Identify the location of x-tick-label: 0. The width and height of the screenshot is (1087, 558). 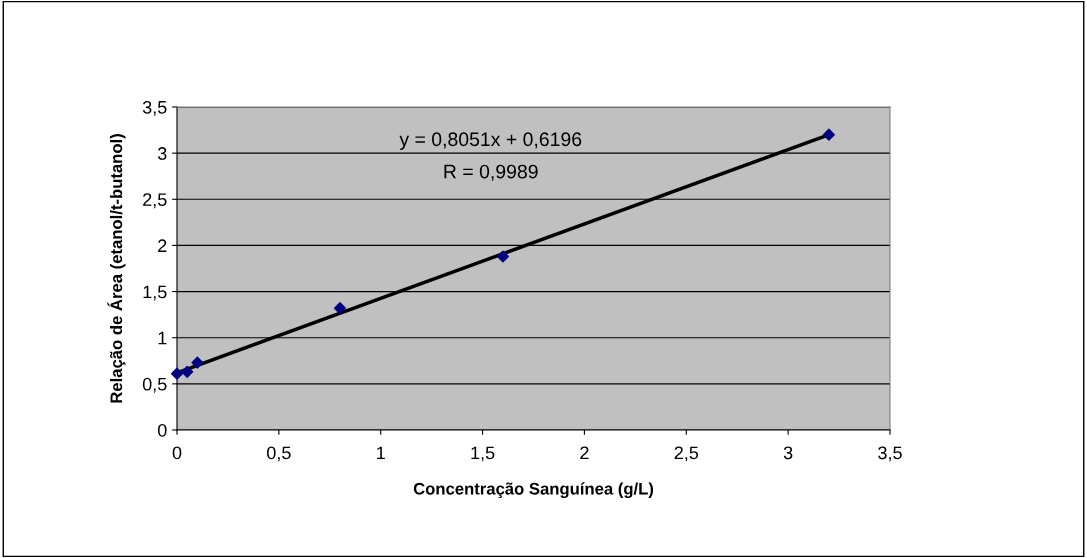
(177, 453).